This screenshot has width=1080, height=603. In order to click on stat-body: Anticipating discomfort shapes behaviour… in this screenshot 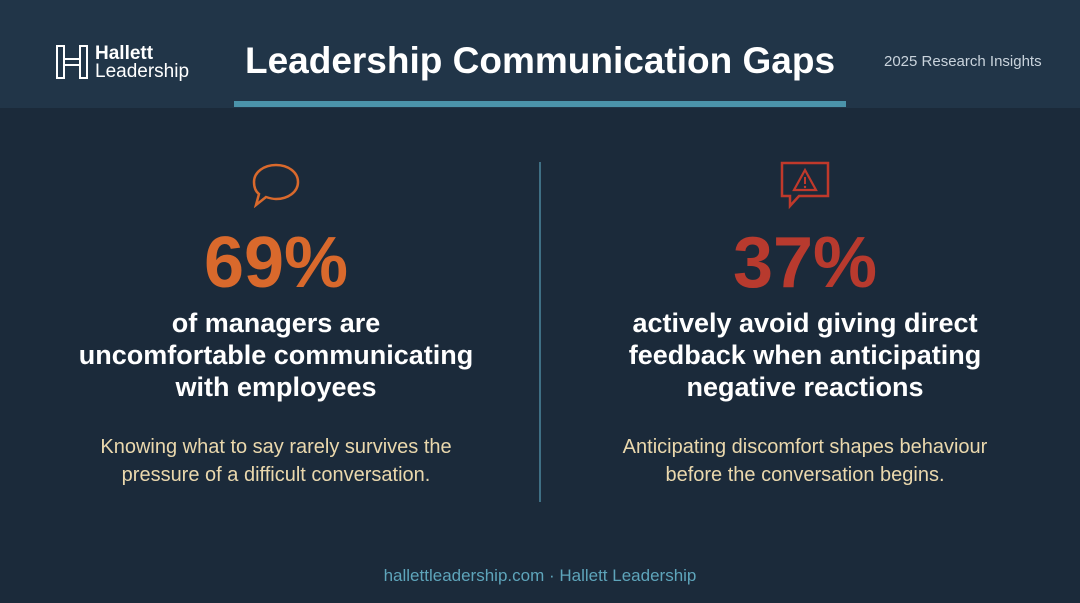, I will do `click(805, 461)`.